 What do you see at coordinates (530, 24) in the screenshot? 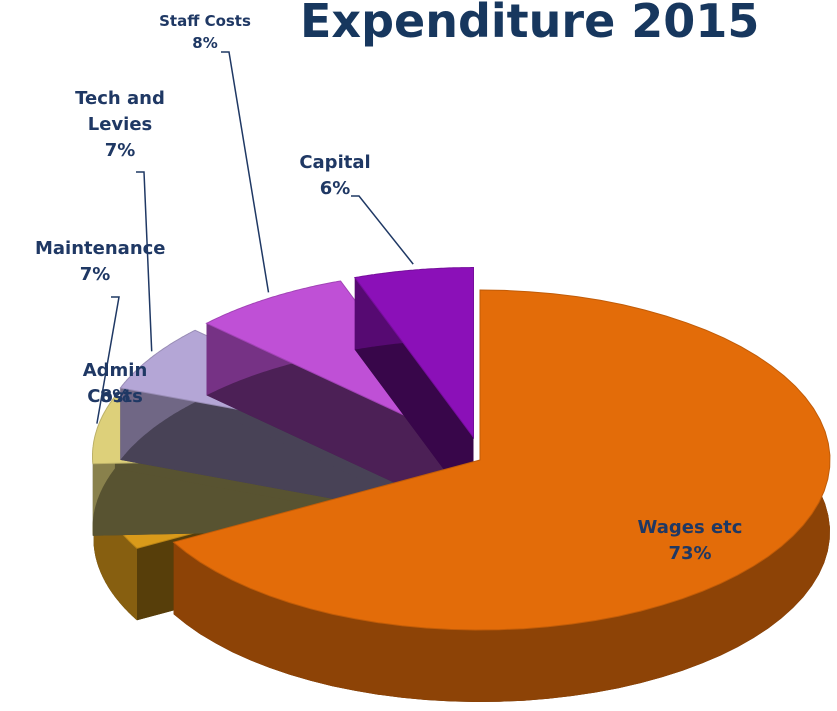
I see `chart-title: Expenditure 2015` at bounding box center [530, 24].